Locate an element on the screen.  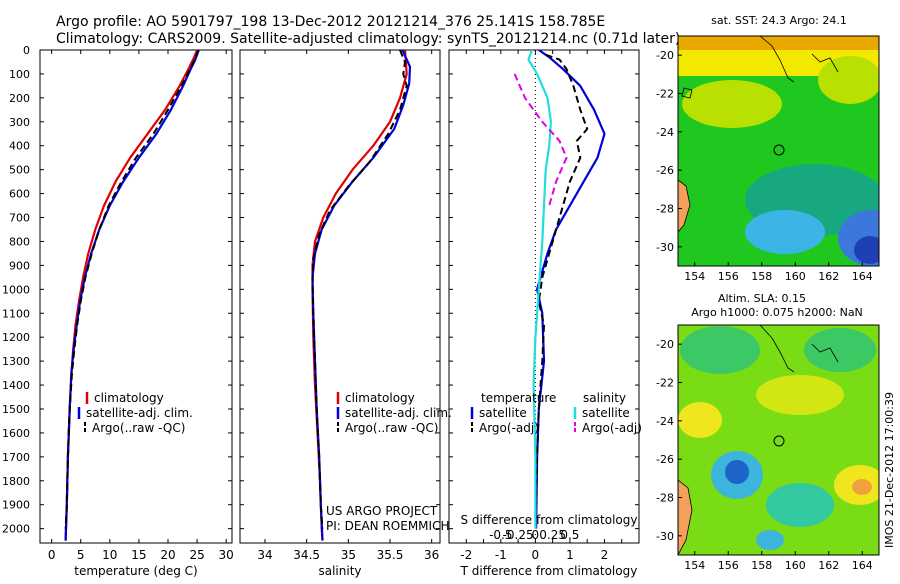
difference-salinity-legend: salinity satellite Argo(-adj) is located at coordinates (607, 413).